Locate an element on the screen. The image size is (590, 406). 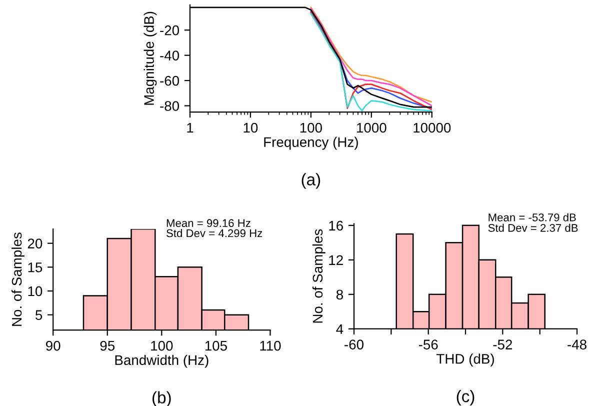
x-tick-label: -56 is located at coordinates (428, 345).